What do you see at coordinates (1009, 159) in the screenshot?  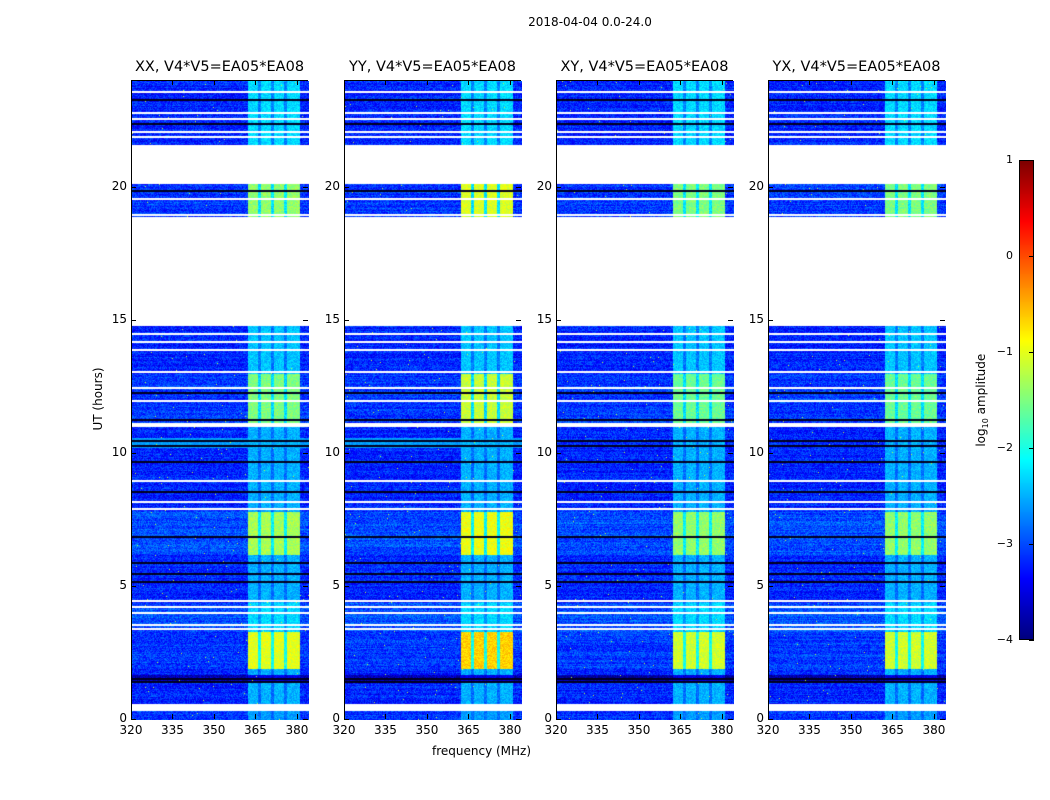 I see `colorbar-tick-label: 1` at bounding box center [1009, 159].